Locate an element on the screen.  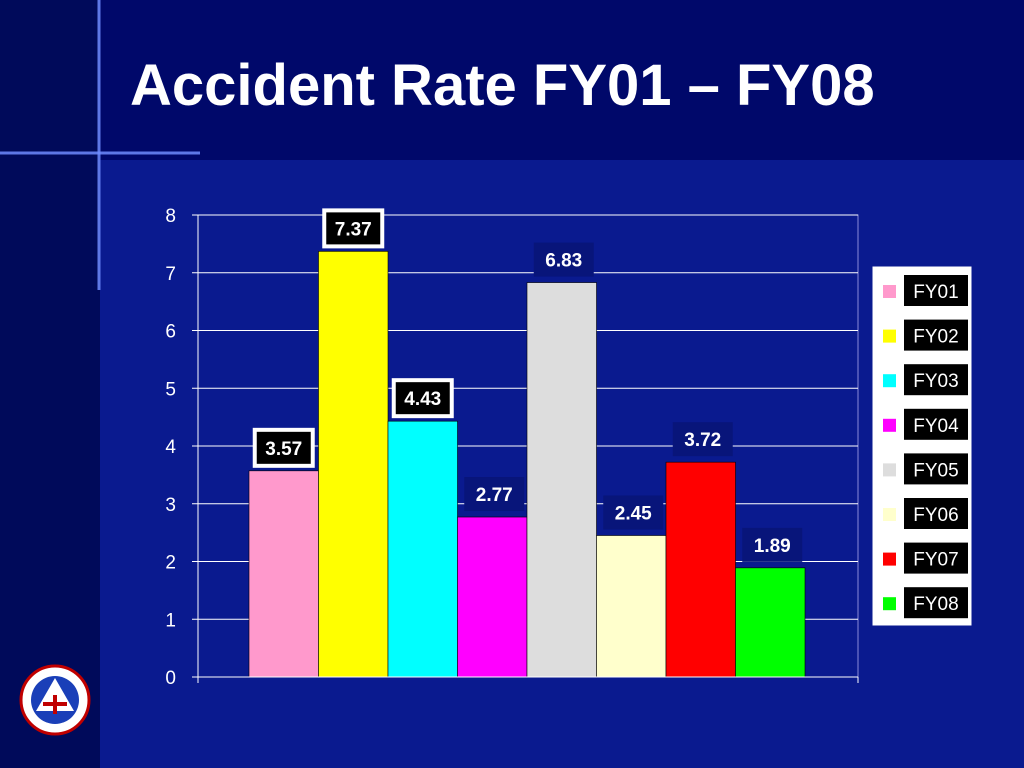
y-tick-label: 0 is located at coordinates (170, 678).